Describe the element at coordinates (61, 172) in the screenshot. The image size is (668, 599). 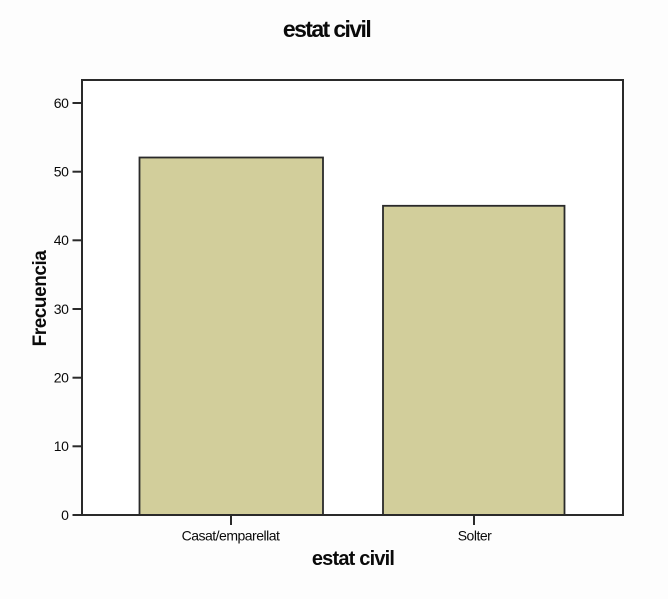
I see `svg-text: 50` at that location.